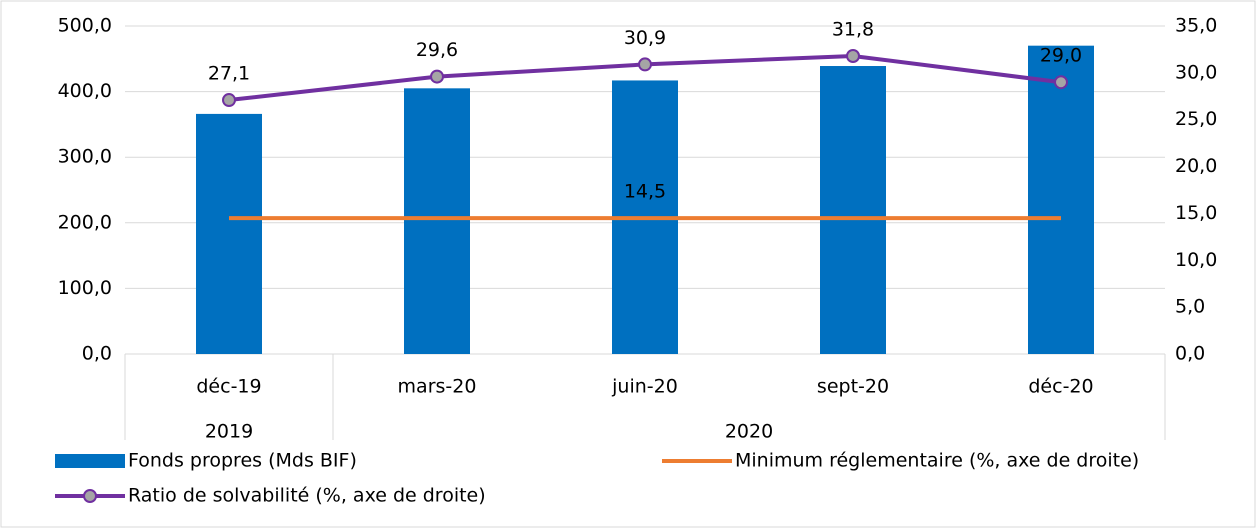  Describe the element at coordinates (229, 432) in the screenshot. I see `x-group-label: 2019` at that location.